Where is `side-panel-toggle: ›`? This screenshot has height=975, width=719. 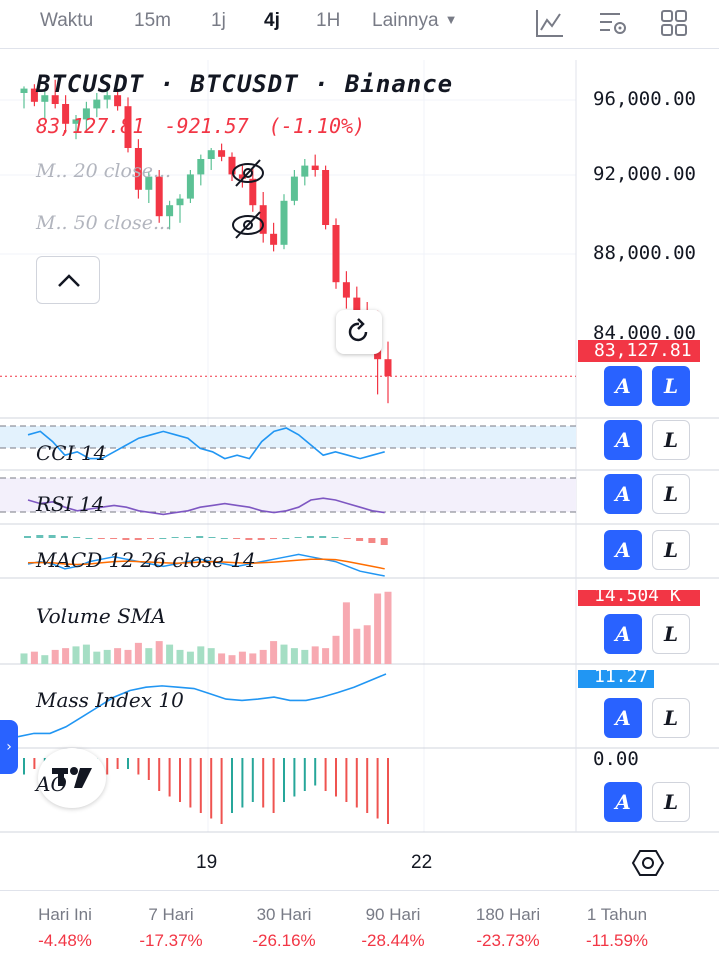
side-panel-toggle: › is located at coordinates (9, 747).